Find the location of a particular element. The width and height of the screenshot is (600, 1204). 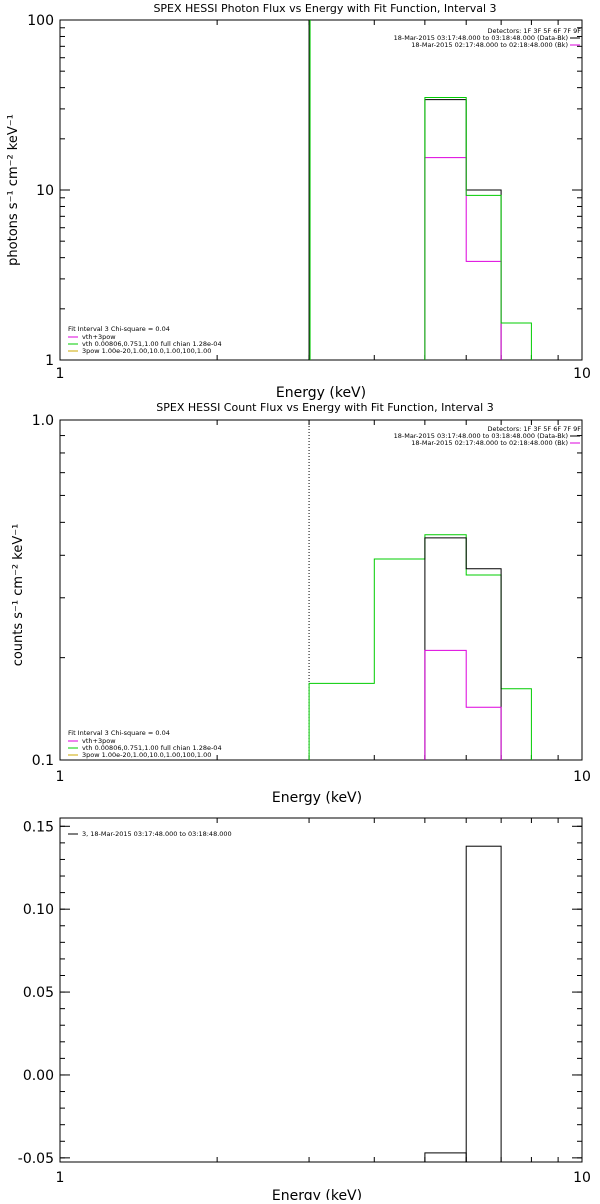

y-tick-label-100: 100 is located at coordinates (40, 21).